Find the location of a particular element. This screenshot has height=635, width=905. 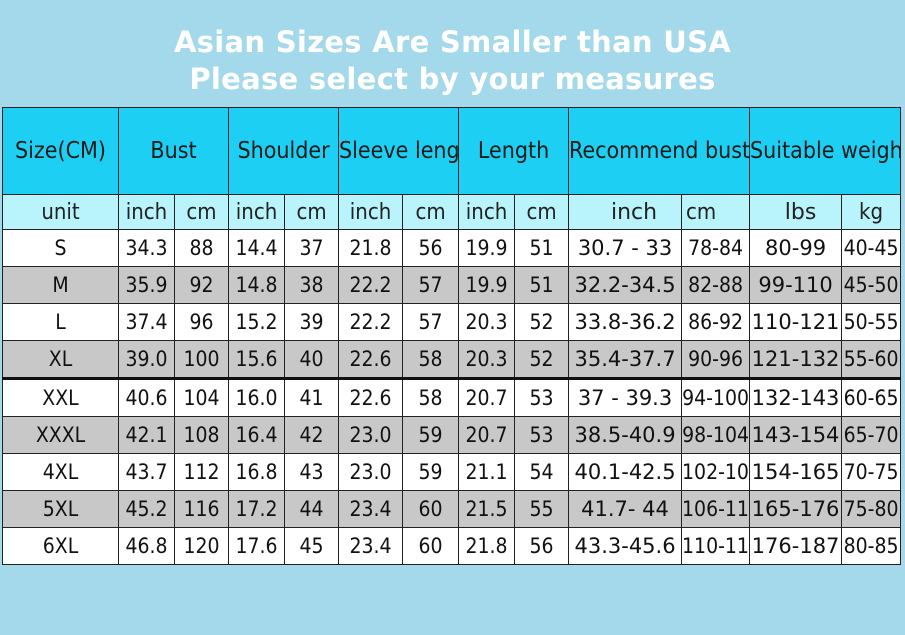

cell-bust-in: 43.7 is located at coordinates (146, 472).